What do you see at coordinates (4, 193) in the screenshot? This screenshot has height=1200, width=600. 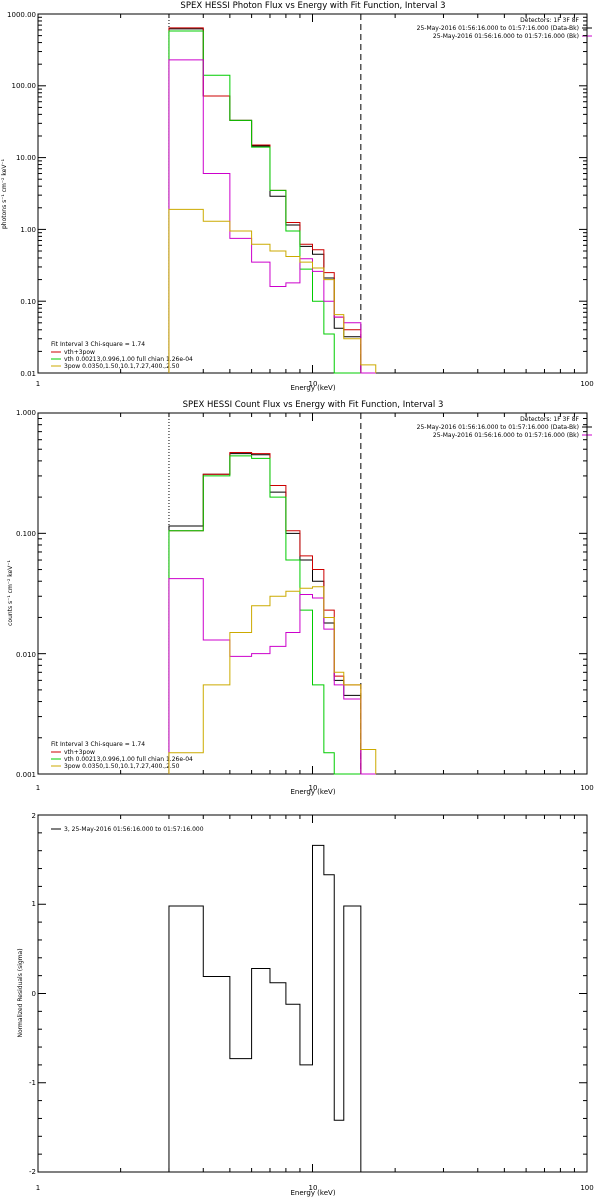 I see `photon-flux-ylabel: photons s⁻¹ cm⁻² keV⁻¹` at bounding box center [4, 193].